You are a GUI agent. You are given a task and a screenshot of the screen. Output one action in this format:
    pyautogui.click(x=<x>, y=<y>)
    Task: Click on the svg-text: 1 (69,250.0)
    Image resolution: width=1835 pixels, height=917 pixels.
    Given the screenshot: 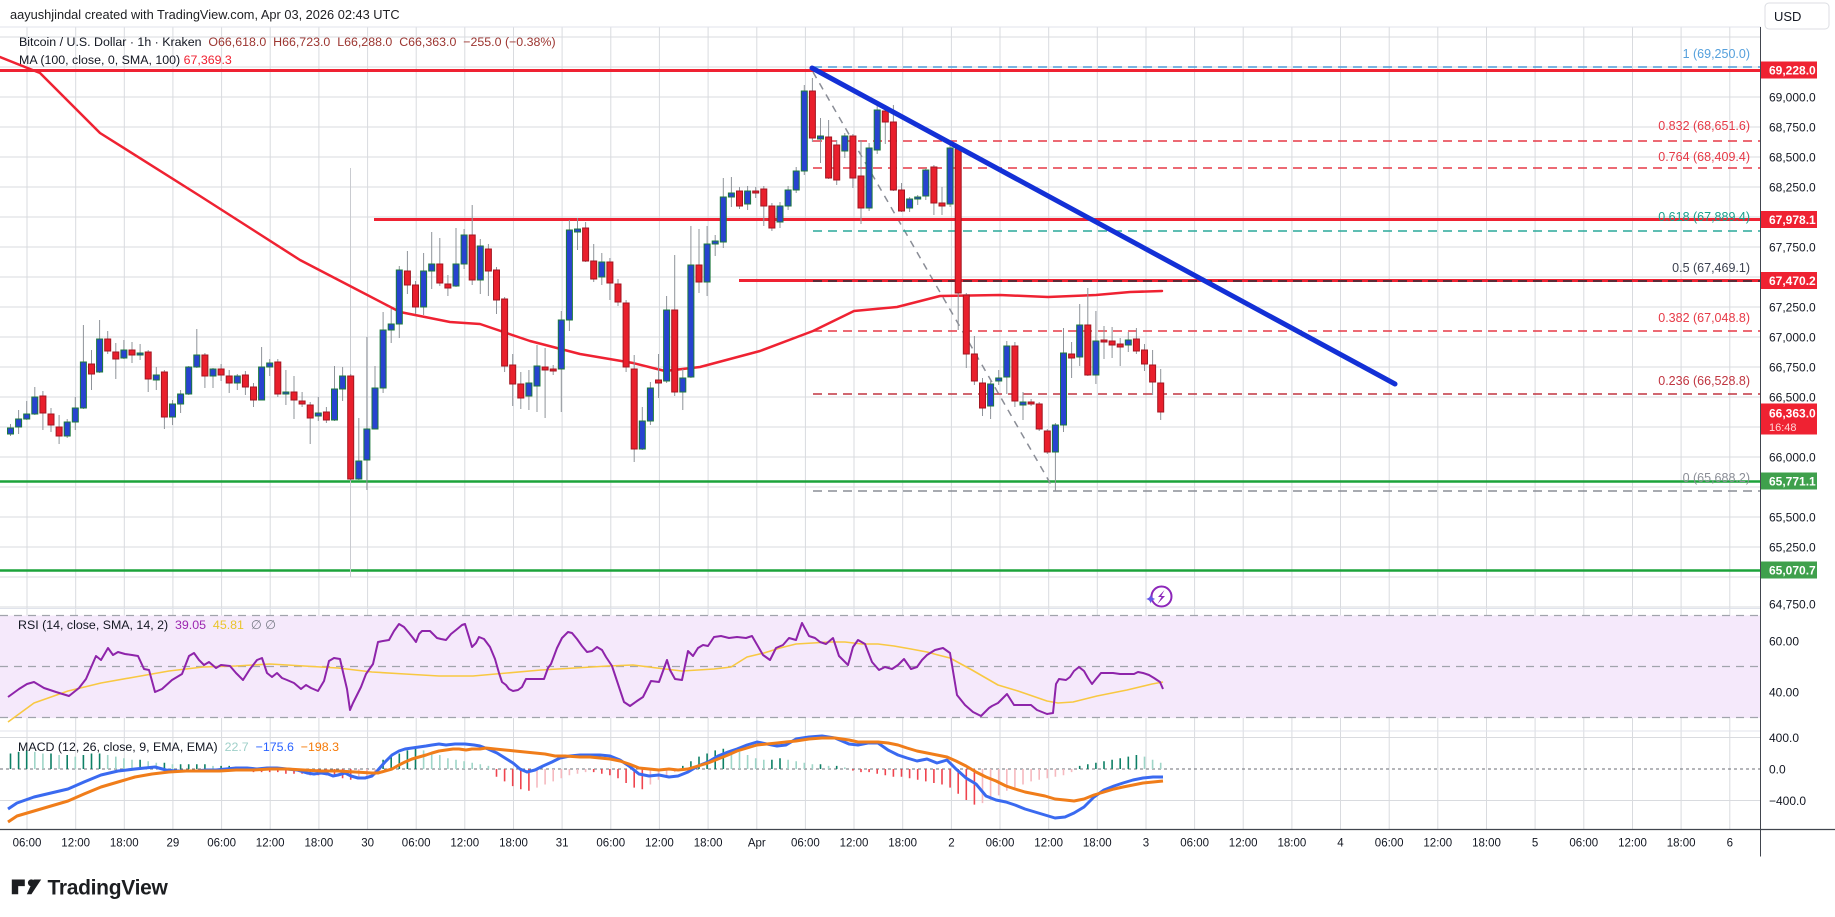 What is the action you would take?
    pyautogui.click(x=1716, y=54)
    